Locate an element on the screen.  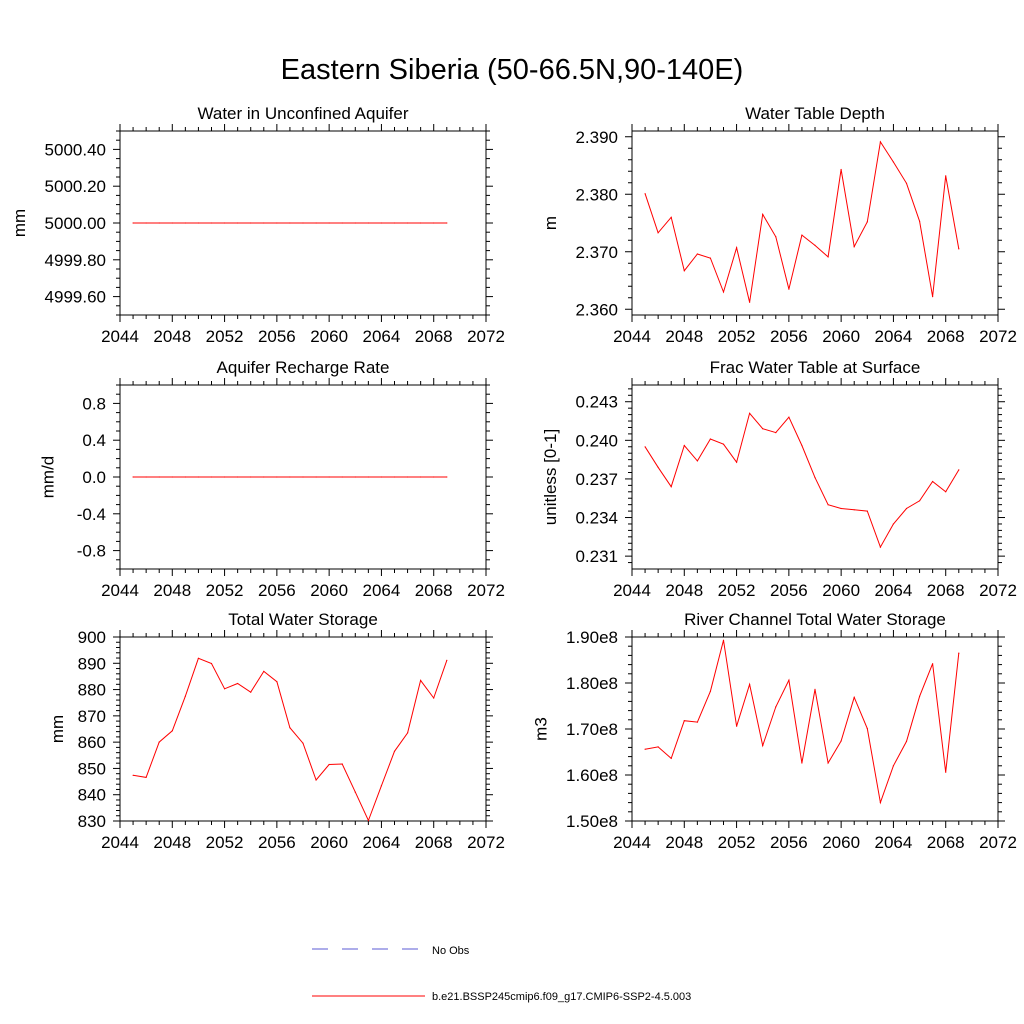
y-tick-label: 2.380 is located at coordinates (596, 194).